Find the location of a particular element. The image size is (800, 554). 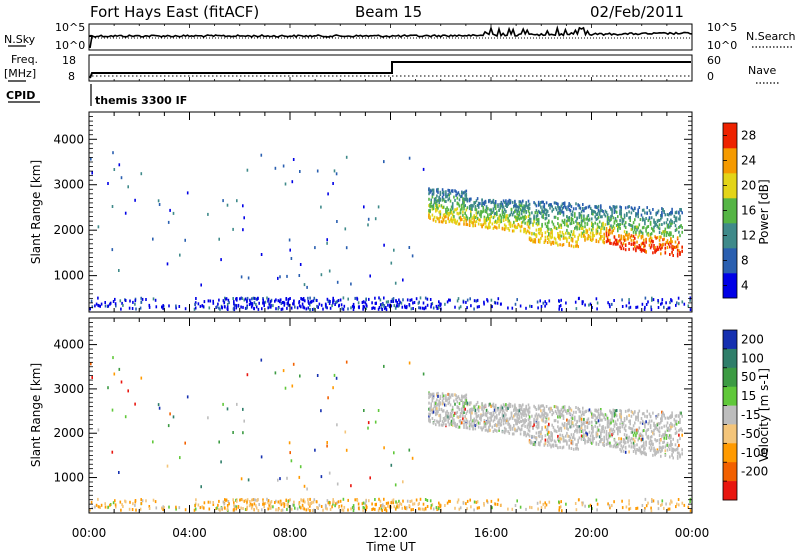

power-tick-1: 24 is located at coordinates (748, 161).